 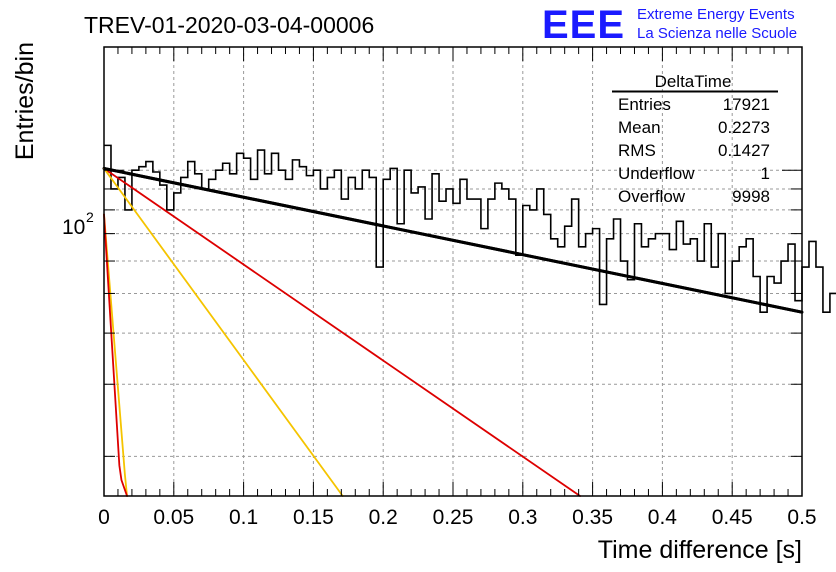 I want to click on y-tick-label-exp: 2, so click(x=90, y=217).